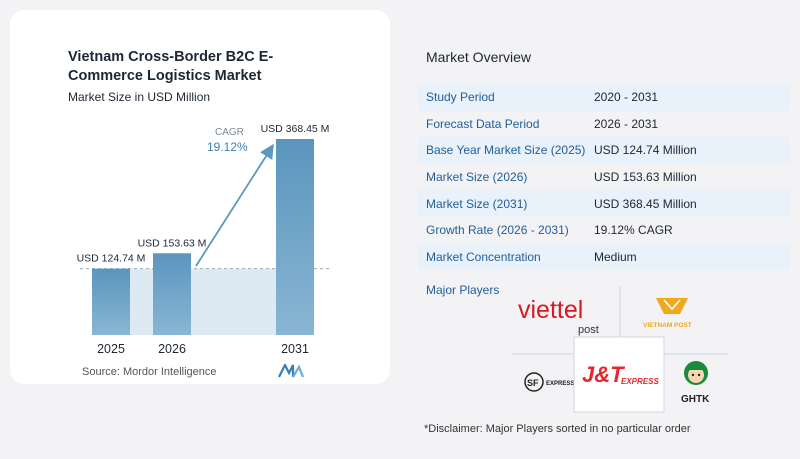 This screenshot has height=459, width=800. I want to click on cagr-value: 19.12%, so click(227, 147).